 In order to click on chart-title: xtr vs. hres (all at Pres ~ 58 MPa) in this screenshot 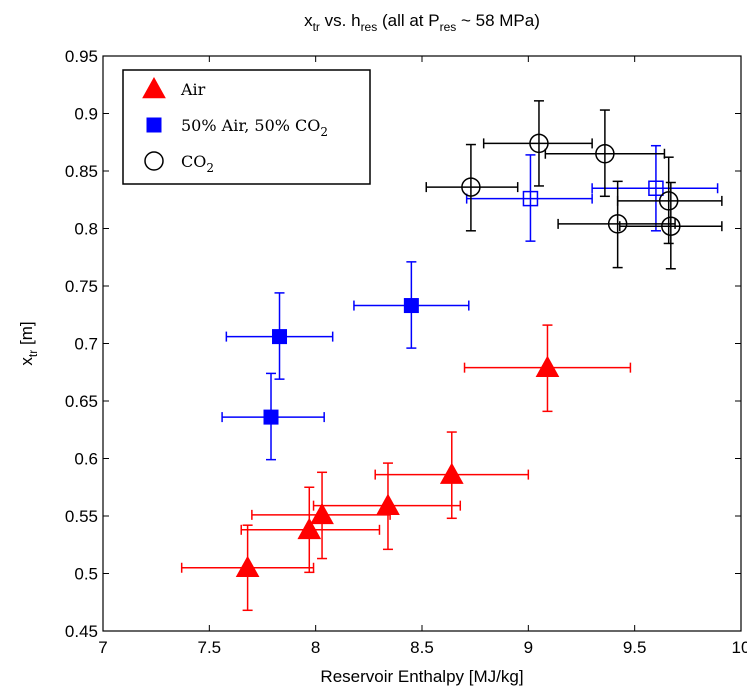, I will do `click(422, 22)`.